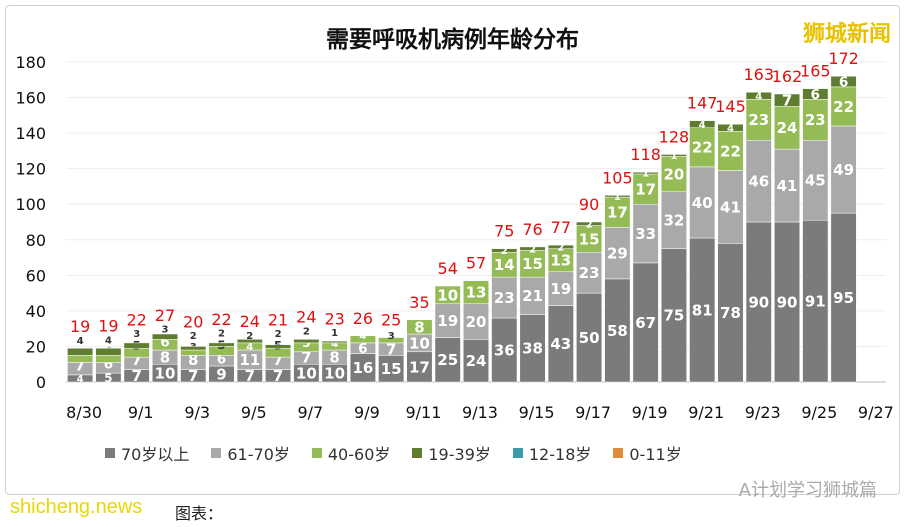 Image resolution: width=905 pixels, height=527 pixels. I want to click on data-label: 78, so click(730, 313).